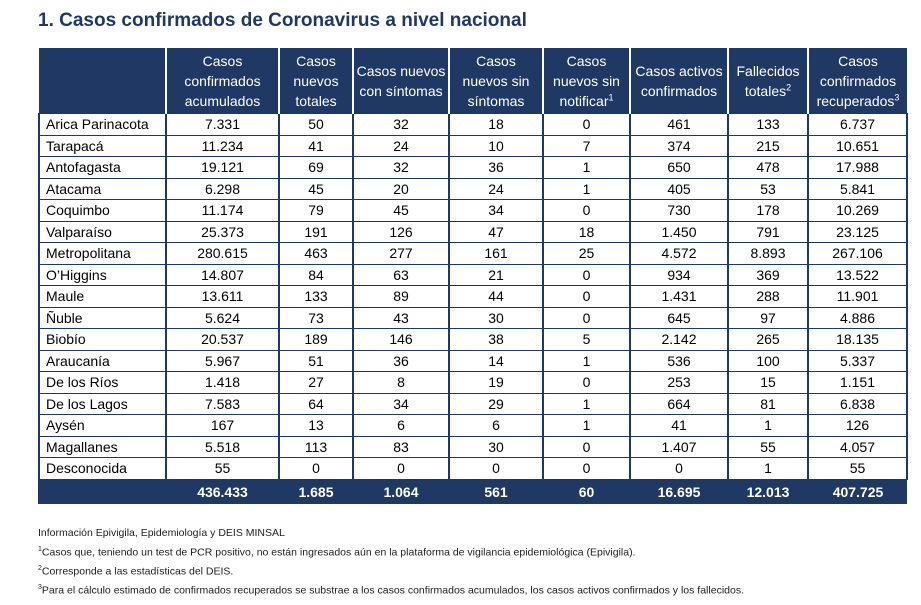 The width and height of the screenshot is (921, 605). Describe the element at coordinates (222, 296) in the screenshot. I see `data-cell: 13.611` at that location.